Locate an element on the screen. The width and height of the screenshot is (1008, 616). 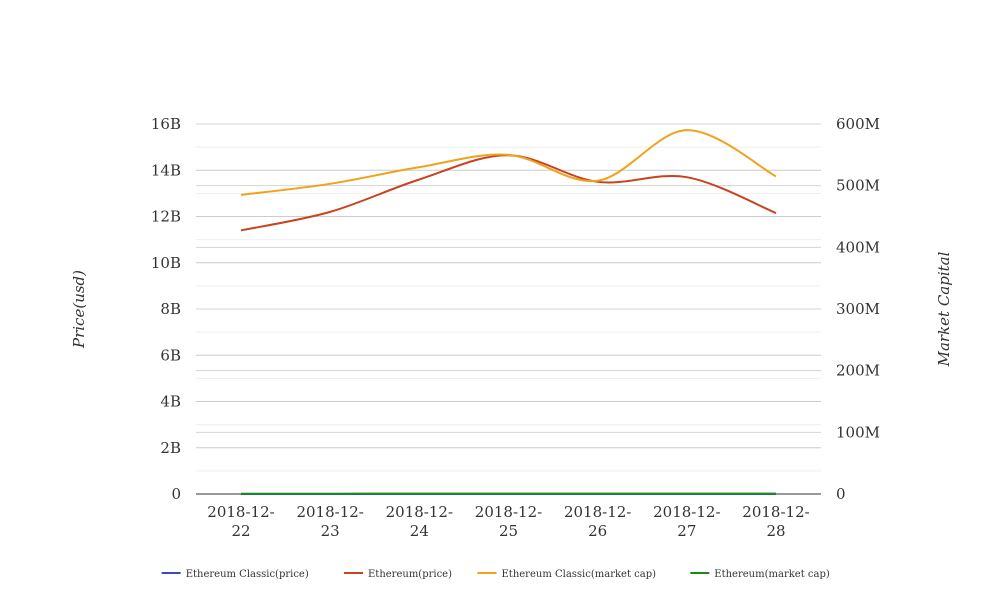
left-tick-label: 14B is located at coordinates (166, 170).